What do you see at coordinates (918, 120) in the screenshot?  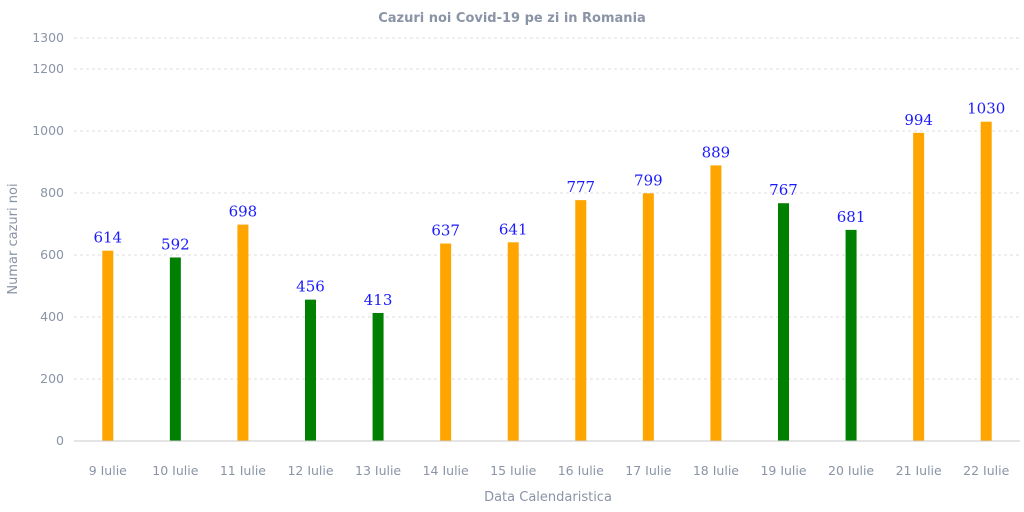 I see `bar-value-label: 994` at bounding box center [918, 120].